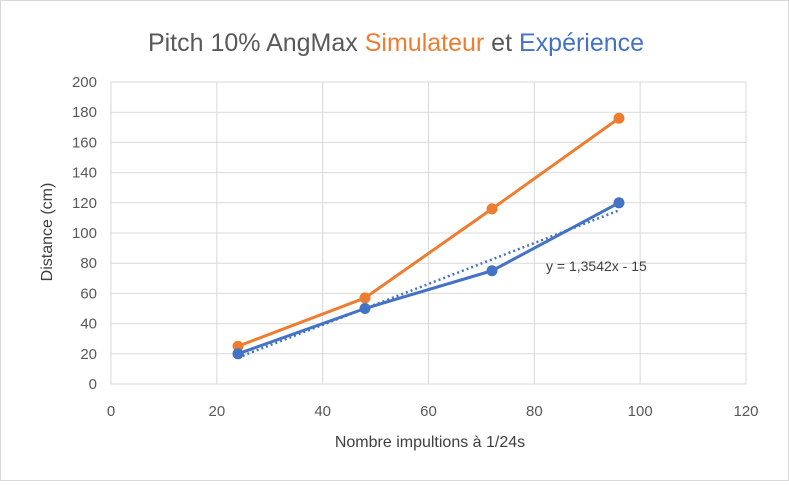 This screenshot has width=789, height=485. What do you see at coordinates (322, 411) in the screenshot?
I see `x-tick-label: 40` at bounding box center [322, 411].